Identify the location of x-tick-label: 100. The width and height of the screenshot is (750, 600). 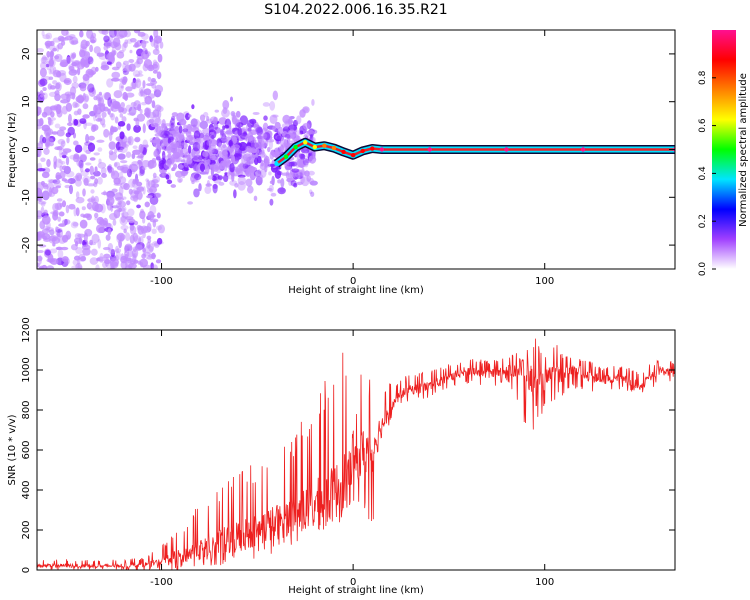
(544, 582).